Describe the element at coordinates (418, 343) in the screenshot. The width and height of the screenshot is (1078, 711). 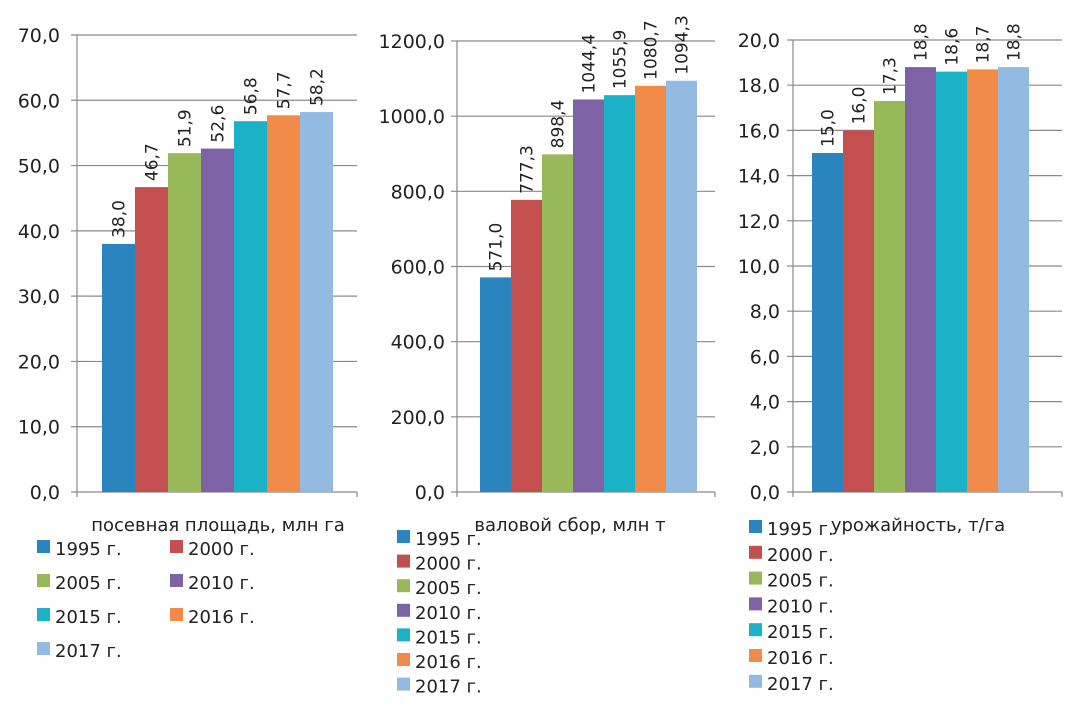
I see `y-tick-label: 400,0` at that location.